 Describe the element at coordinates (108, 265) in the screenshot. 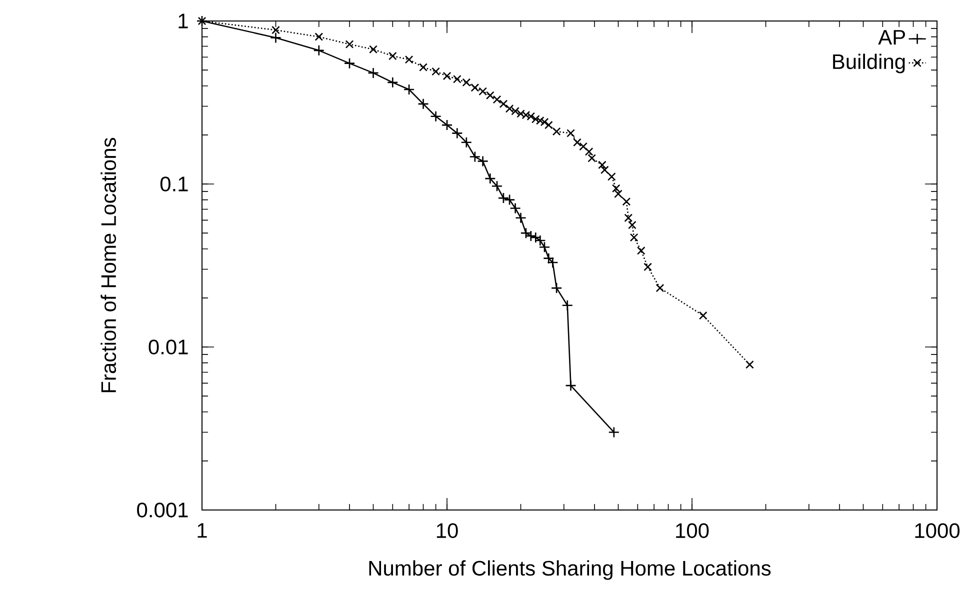

I see `y-axis-title: Fraction of Home Locations` at that location.